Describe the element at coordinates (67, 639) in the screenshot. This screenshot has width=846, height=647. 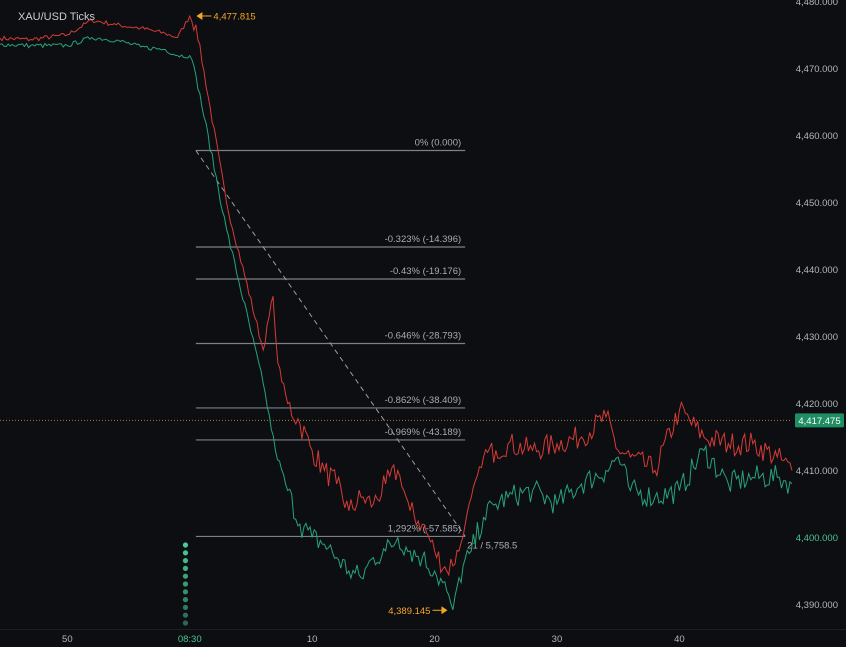
I see `time-tick-label: 50` at that location.